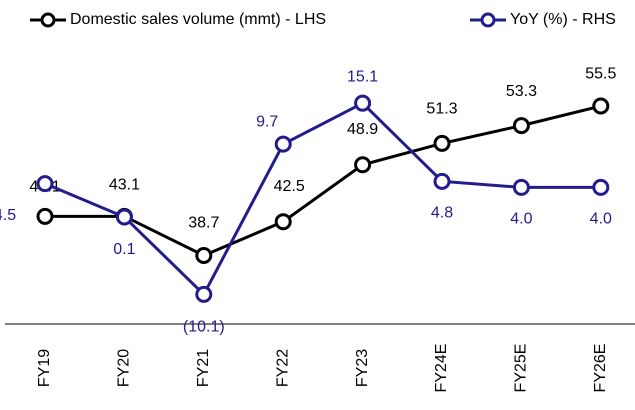 The width and height of the screenshot is (635, 410). I want to click on x-tick-label: FY25E, so click(521, 368).